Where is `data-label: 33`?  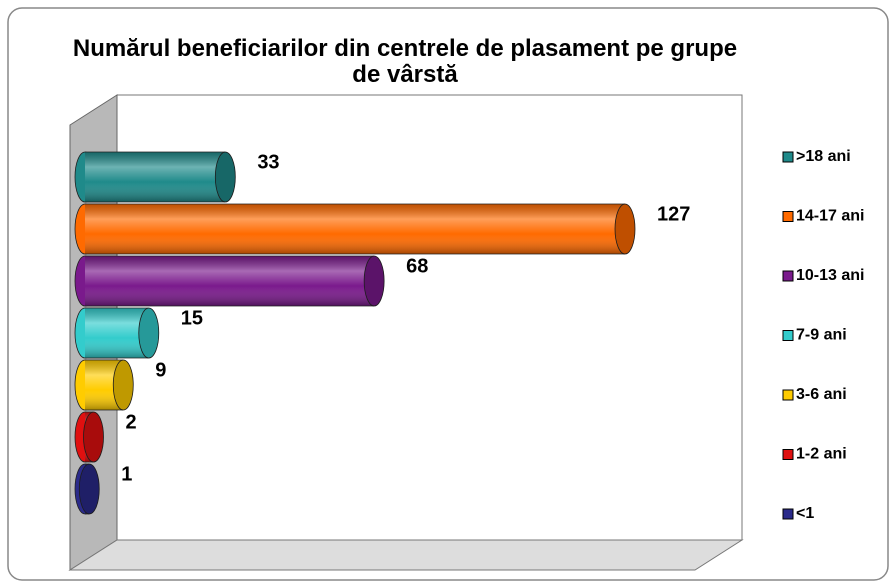
data-label: 33 is located at coordinates (268, 162).